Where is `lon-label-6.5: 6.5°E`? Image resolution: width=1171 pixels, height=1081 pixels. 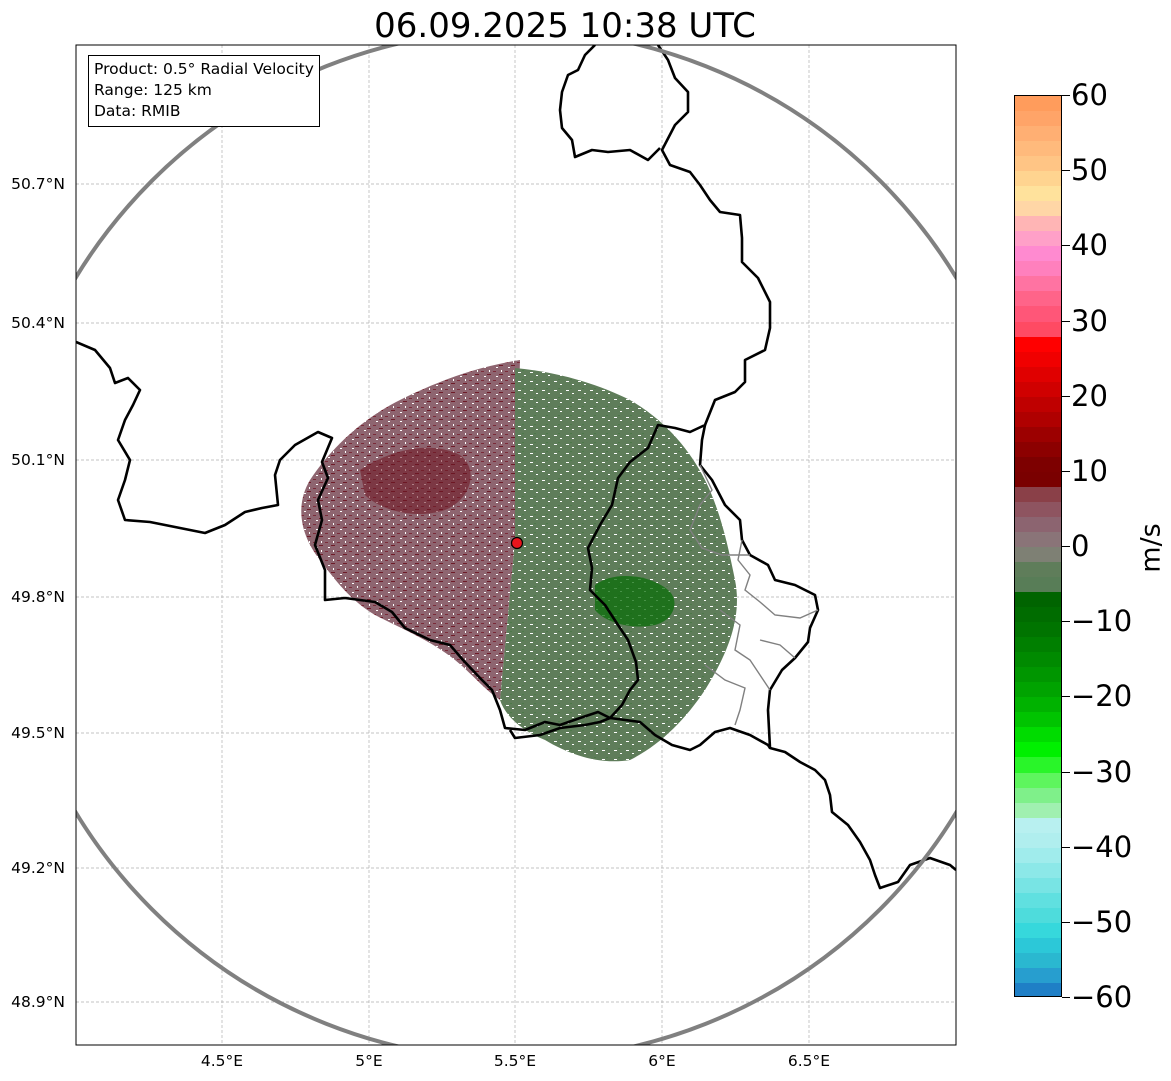 lon-label-6.5: 6.5°E is located at coordinates (809, 1061).